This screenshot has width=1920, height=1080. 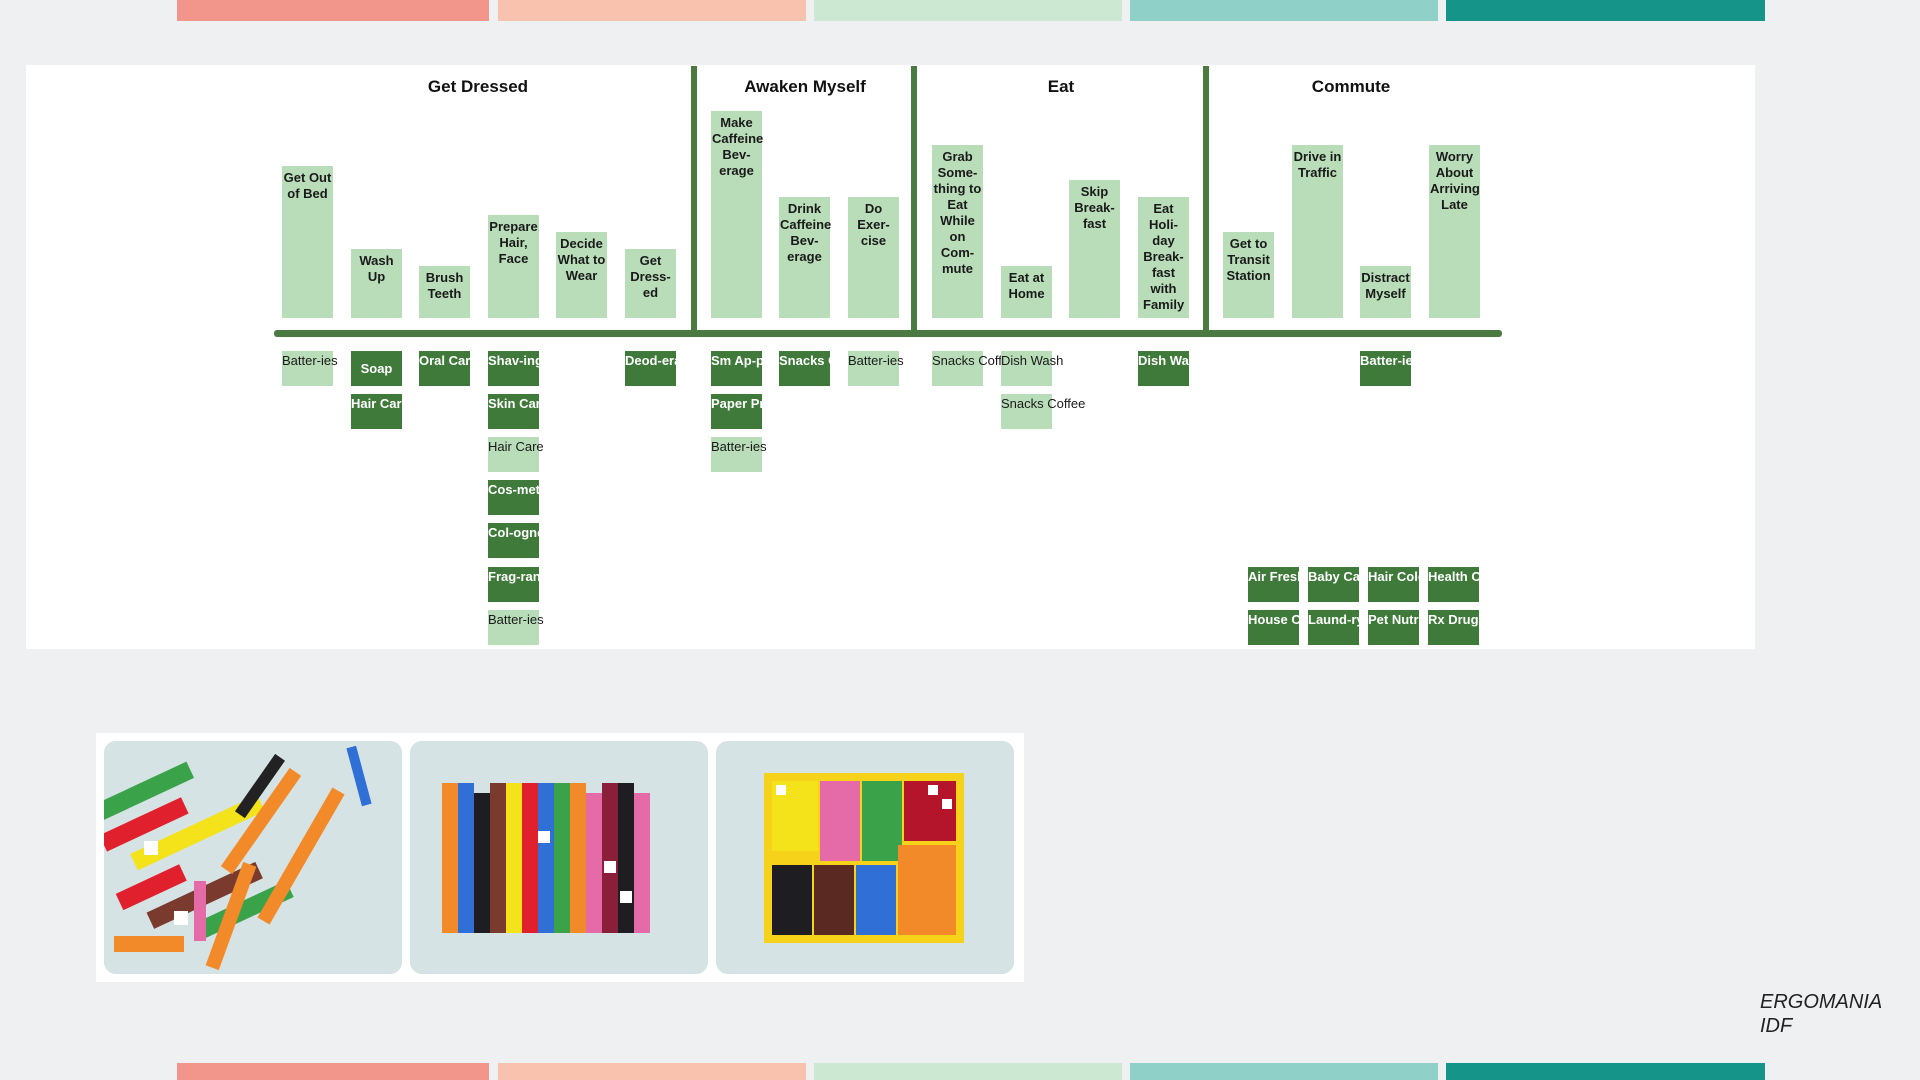 What do you see at coordinates (1293, 627) in the screenshot?
I see `category-tile: House Cleaner` at bounding box center [1293, 627].